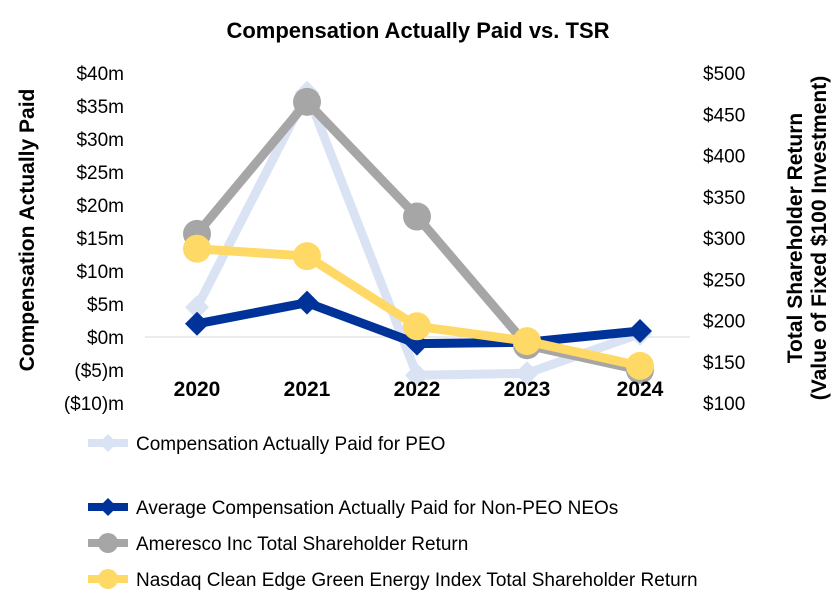 Image resolution: width=836 pixels, height=606 pixels. What do you see at coordinates (302, 544) in the screenshot?
I see `legend-label: Ameresco Inc Total Shareholder Return` at bounding box center [302, 544].